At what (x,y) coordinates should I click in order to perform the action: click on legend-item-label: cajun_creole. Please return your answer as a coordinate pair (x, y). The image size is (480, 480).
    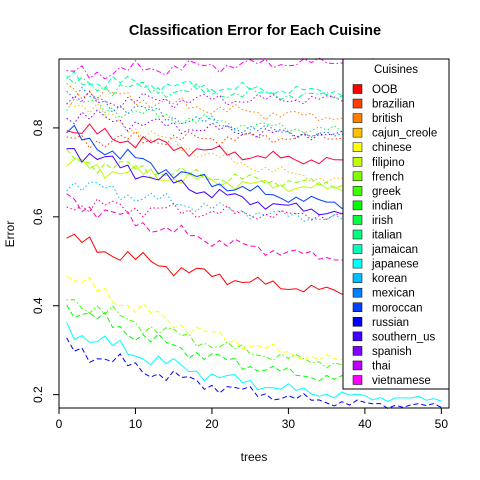
    Looking at the image, I should click on (404, 134).